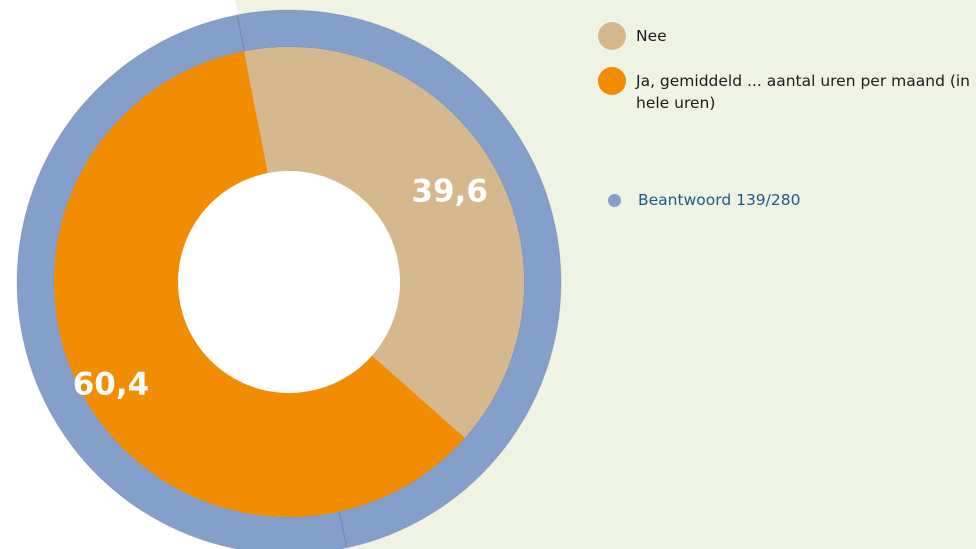 This screenshot has width=976, height=549. What do you see at coordinates (289, 282) in the screenshot?
I see `donut-hole` at bounding box center [289, 282].